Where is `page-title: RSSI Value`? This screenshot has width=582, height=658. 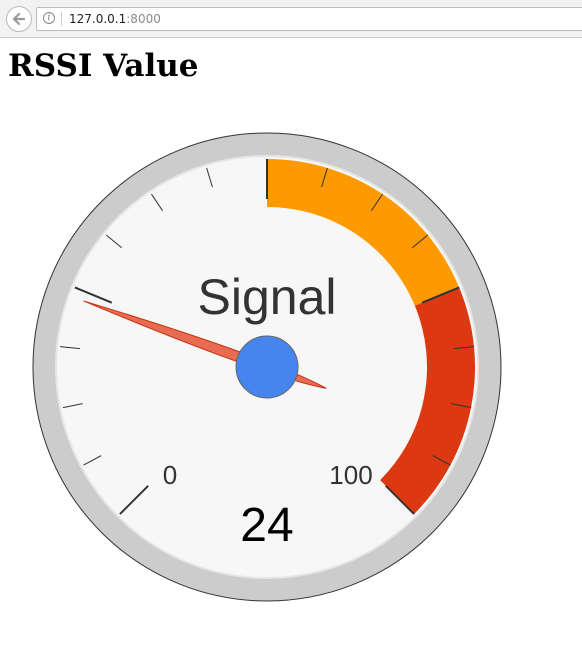
page-title: RSSI Value is located at coordinates (103, 66).